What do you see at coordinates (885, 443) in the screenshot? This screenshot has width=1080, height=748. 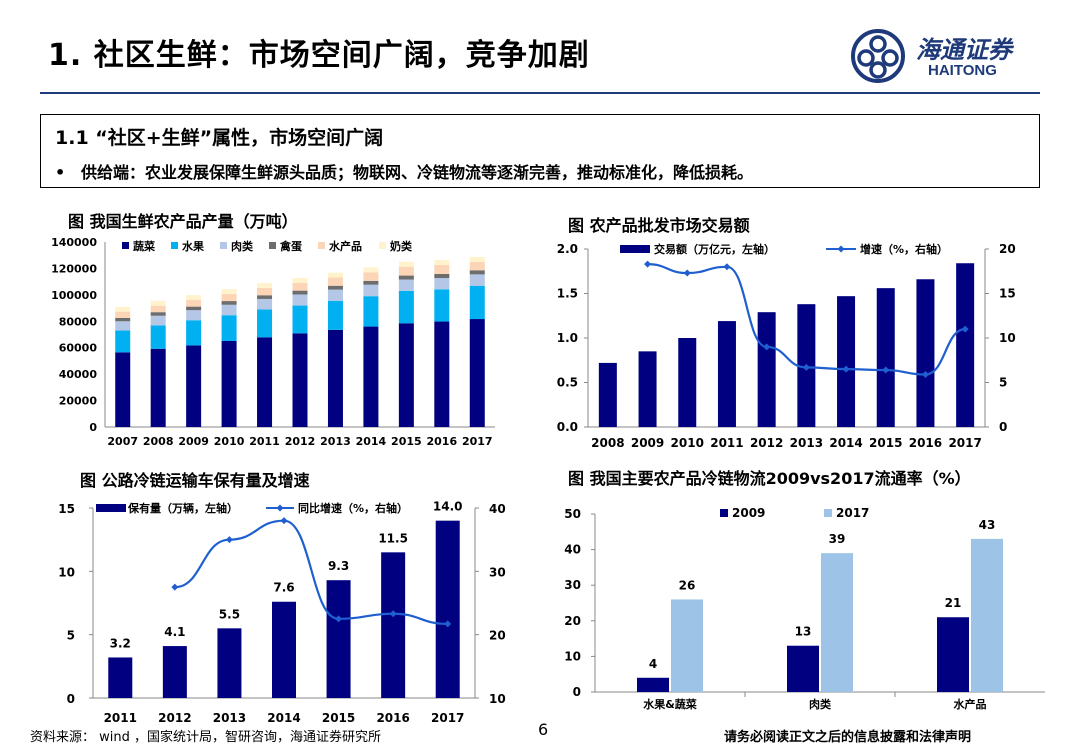 I see `x-tick-label: 2015` at bounding box center [885, 443].